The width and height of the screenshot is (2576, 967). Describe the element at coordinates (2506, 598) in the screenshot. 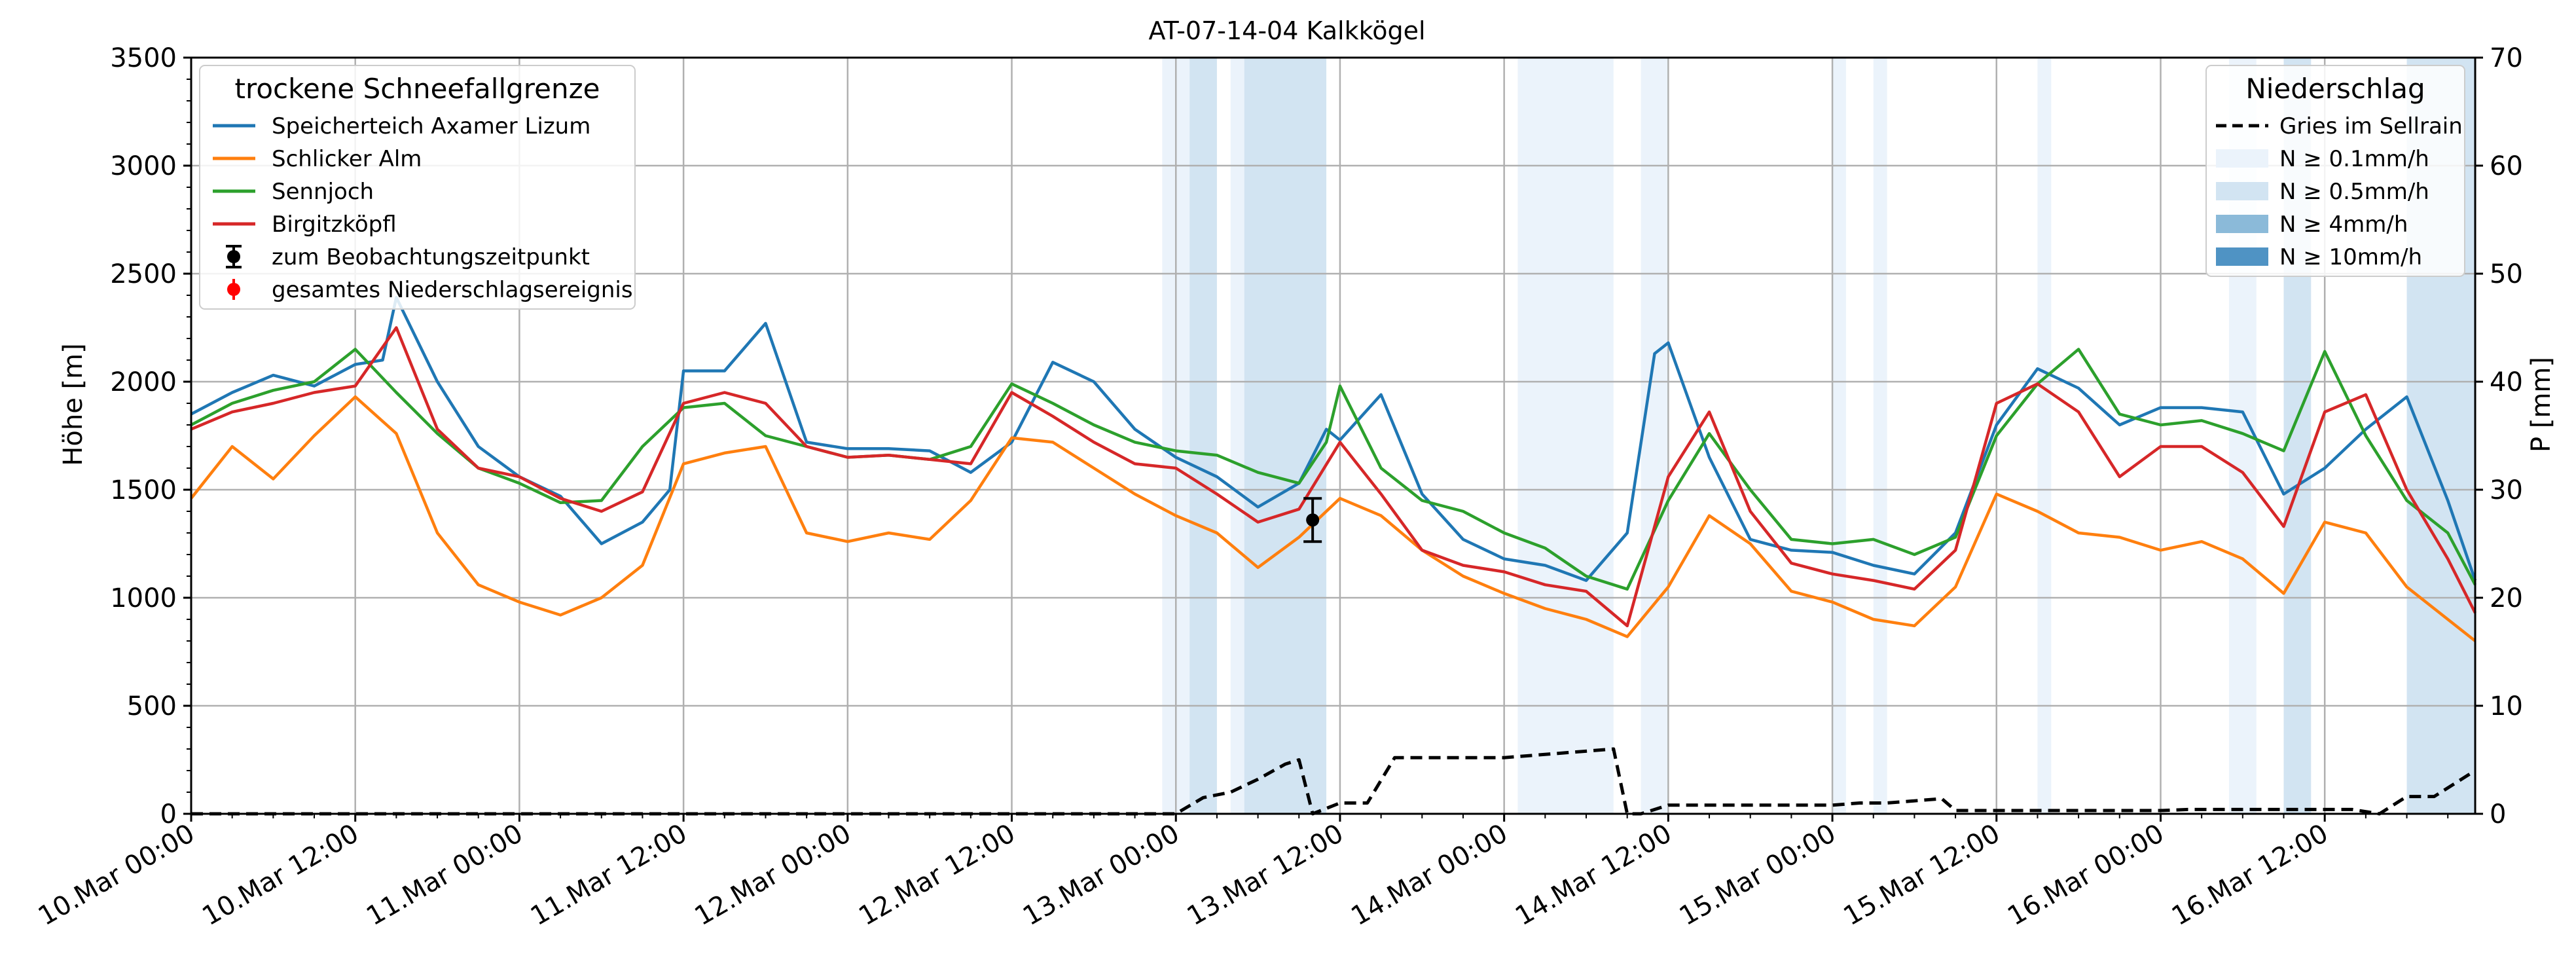

I see `y-right-tick-label: 20` at that location.